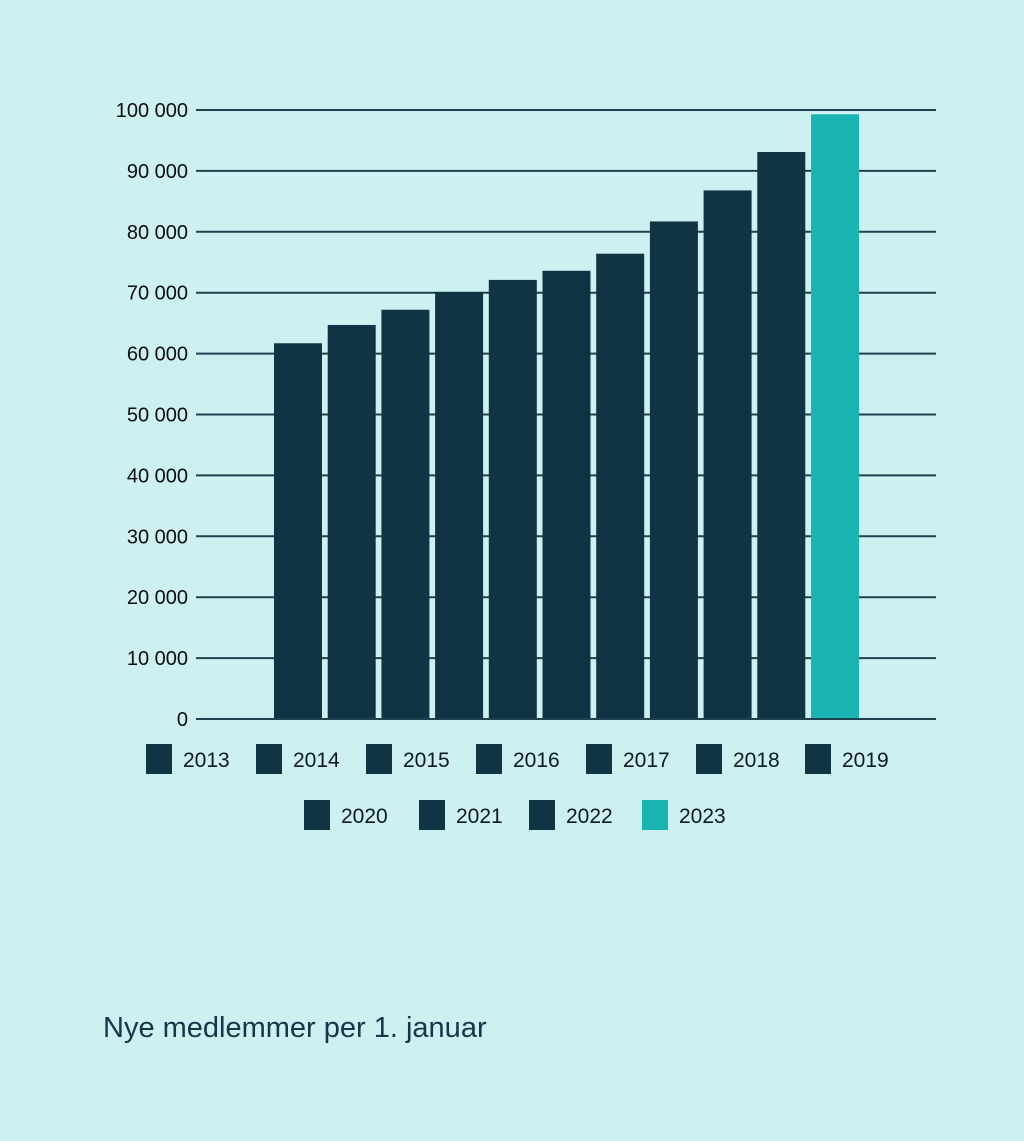  Describe the element at coordinates (157, 233) in the screenshot. I see `y-tick-label: 80 000` at that location.